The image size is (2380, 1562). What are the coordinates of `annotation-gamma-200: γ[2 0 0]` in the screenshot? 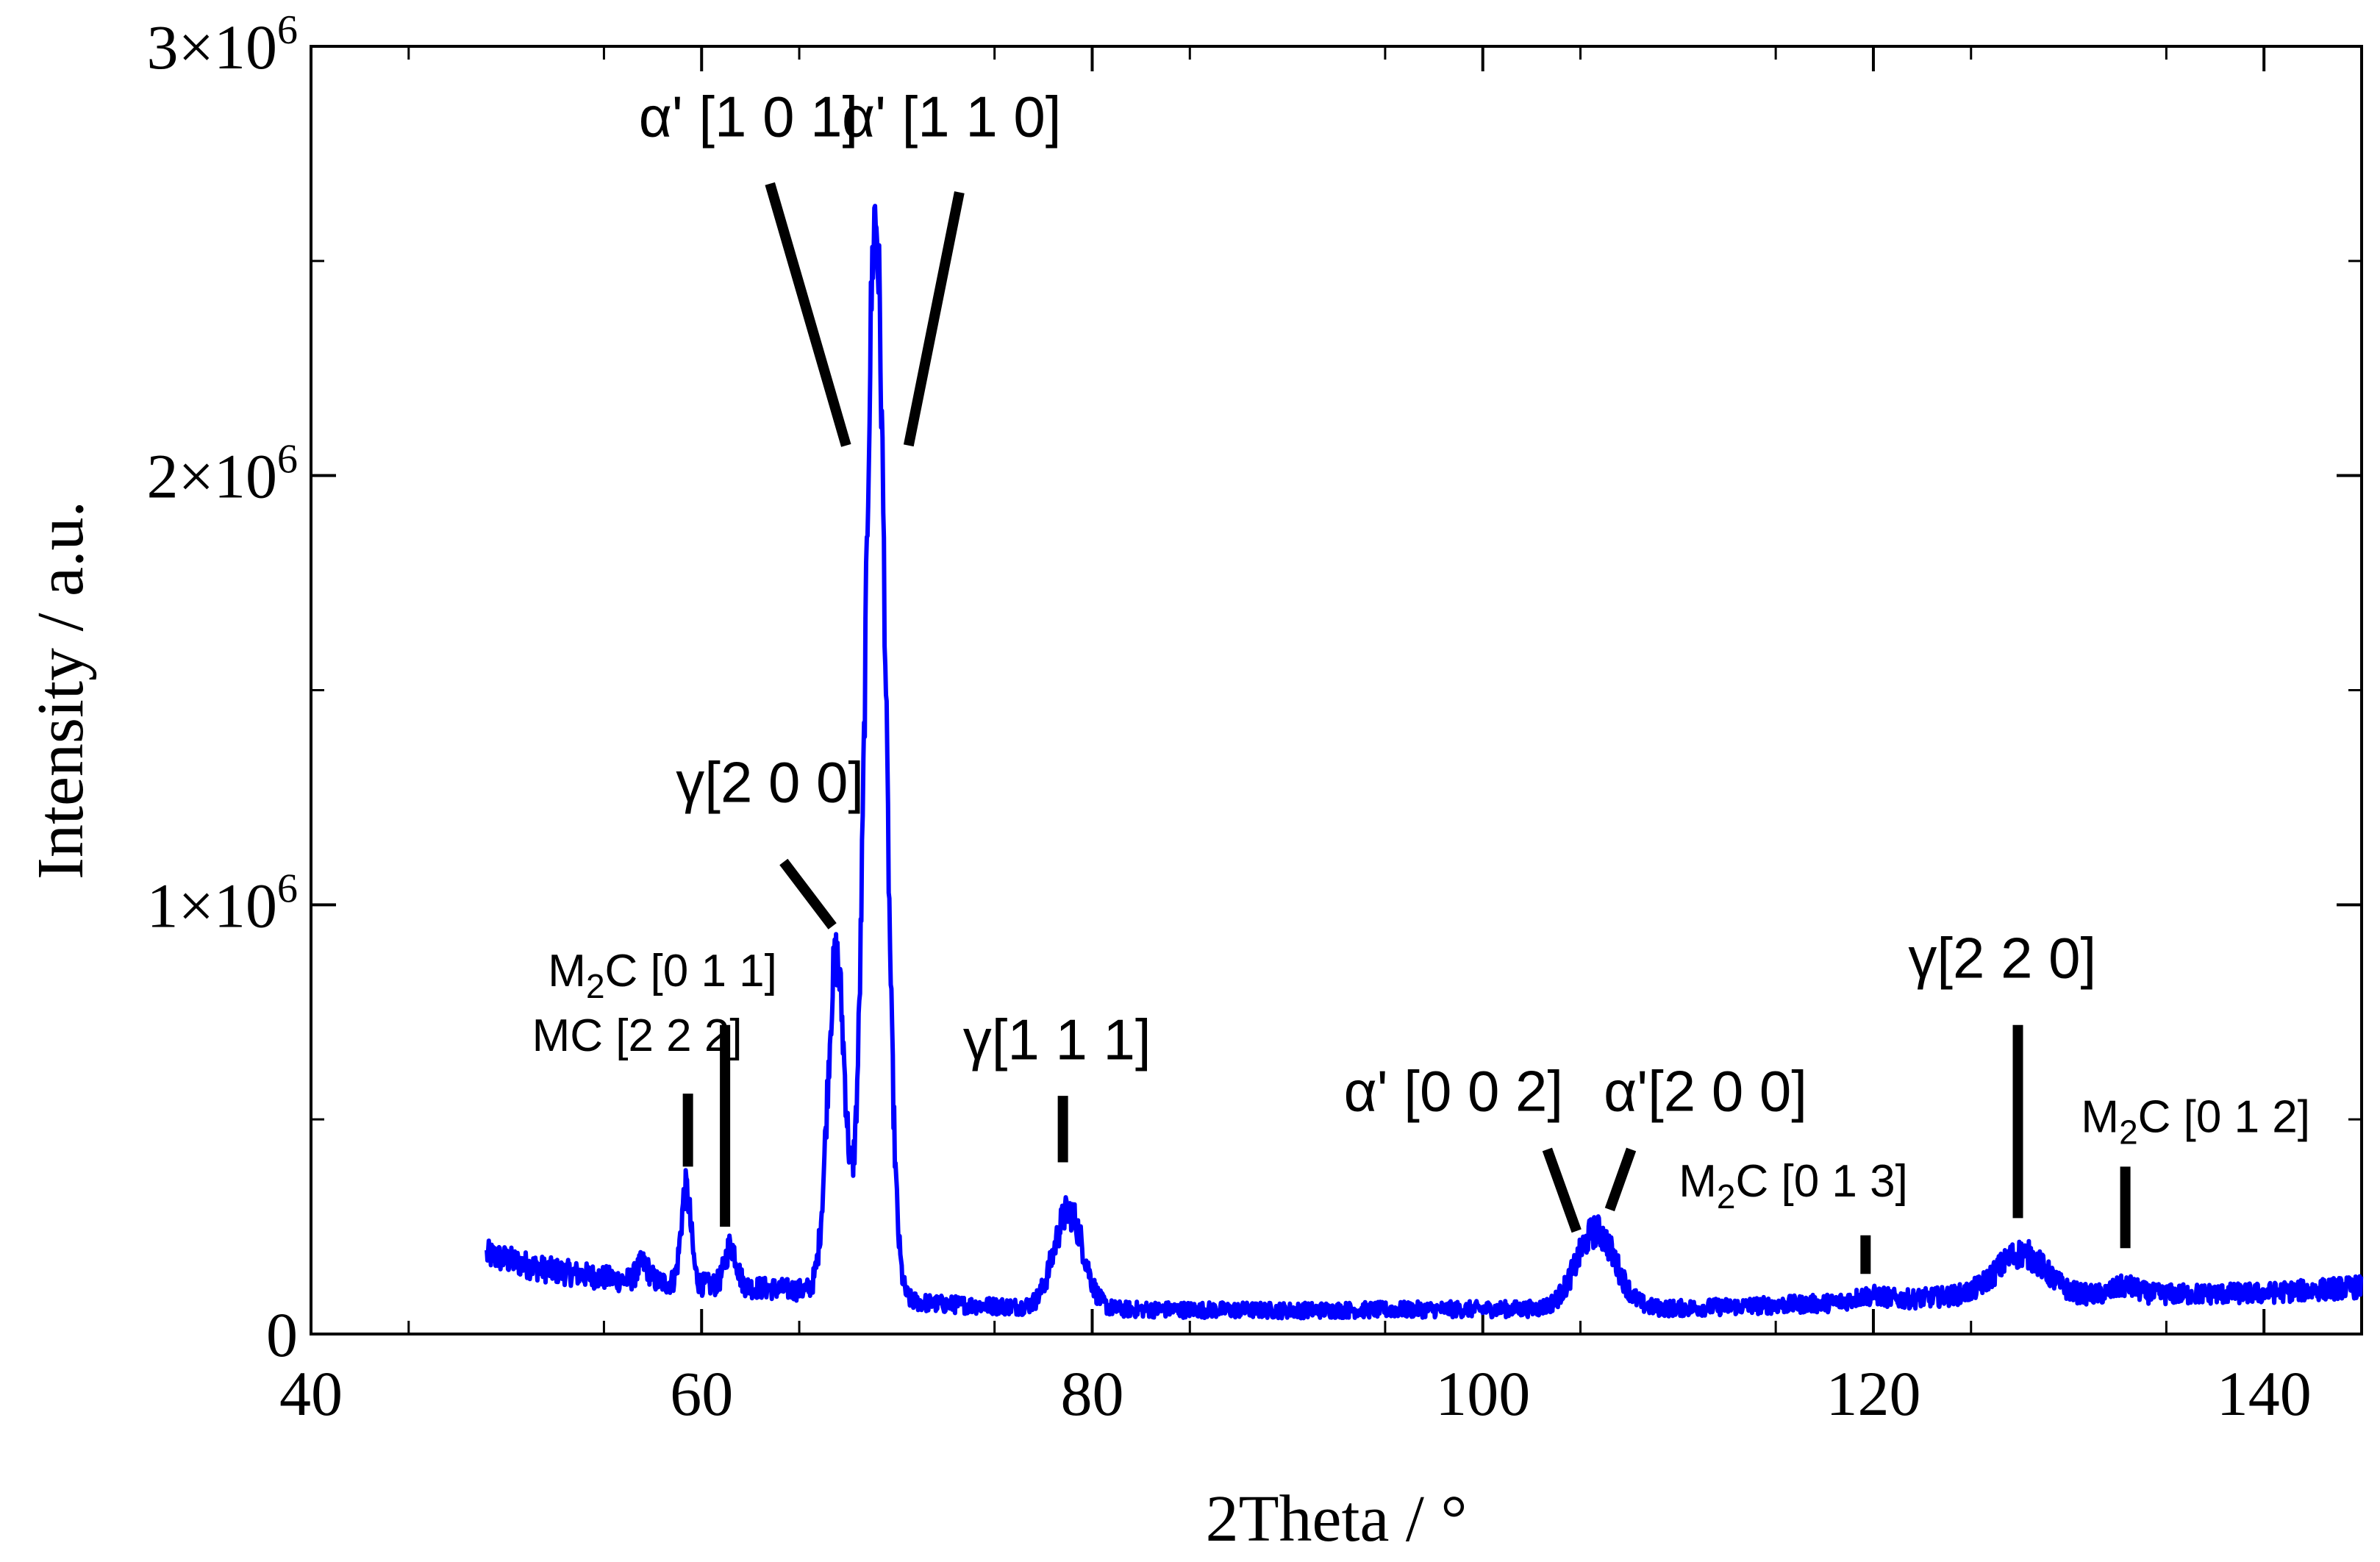 It's located at (770, 839).